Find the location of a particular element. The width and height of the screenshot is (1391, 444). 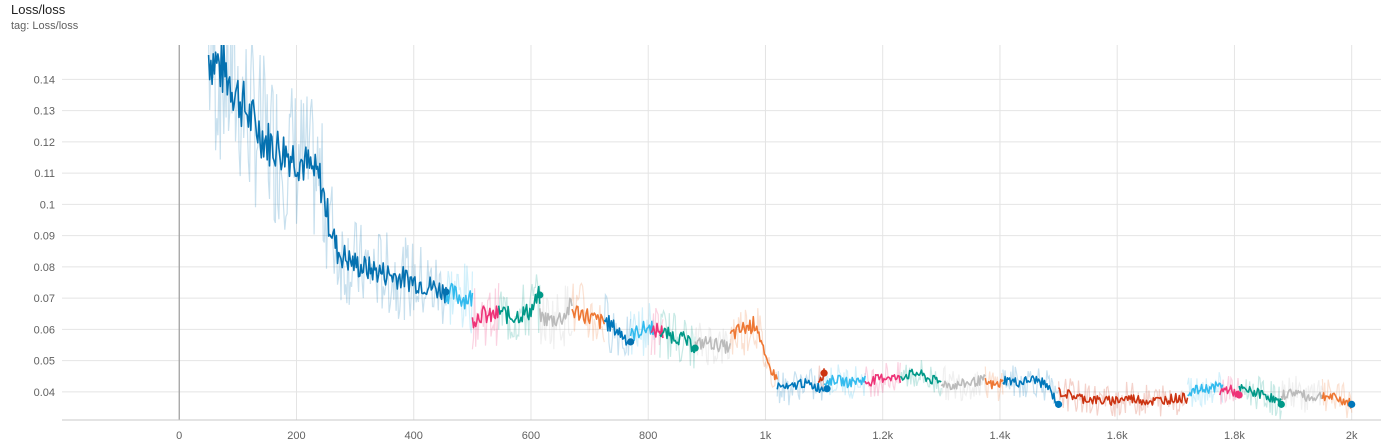

x-tick-label: 1.6k is located at coordinates (1117, 436).